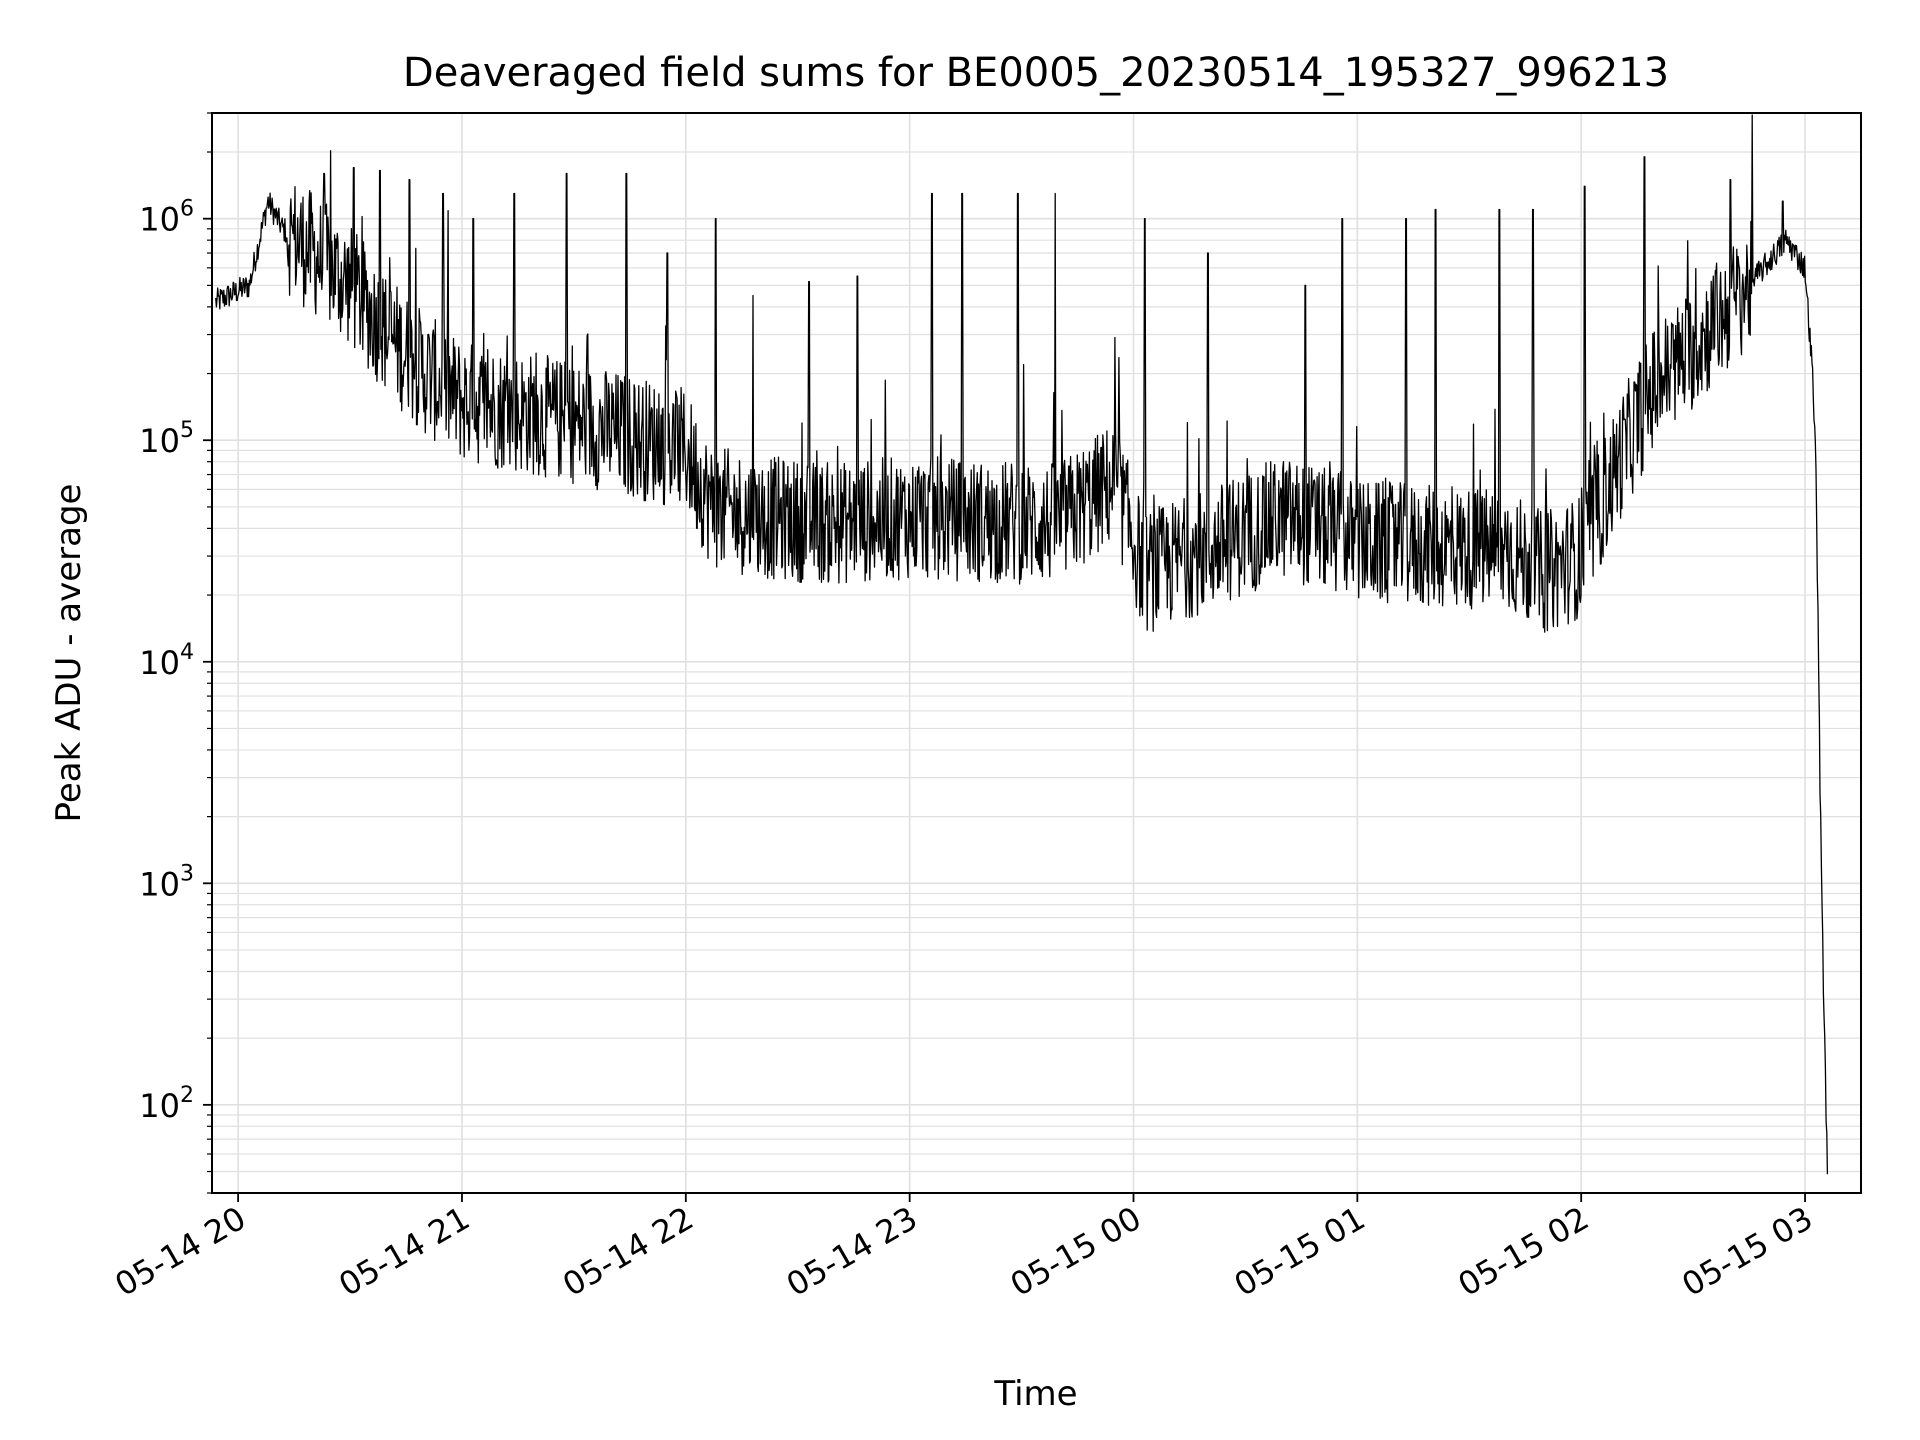  Describe the element at coordinates (69, 653) in the screenshot. I see `y-axis-label: Peak ADU - average` at that location.